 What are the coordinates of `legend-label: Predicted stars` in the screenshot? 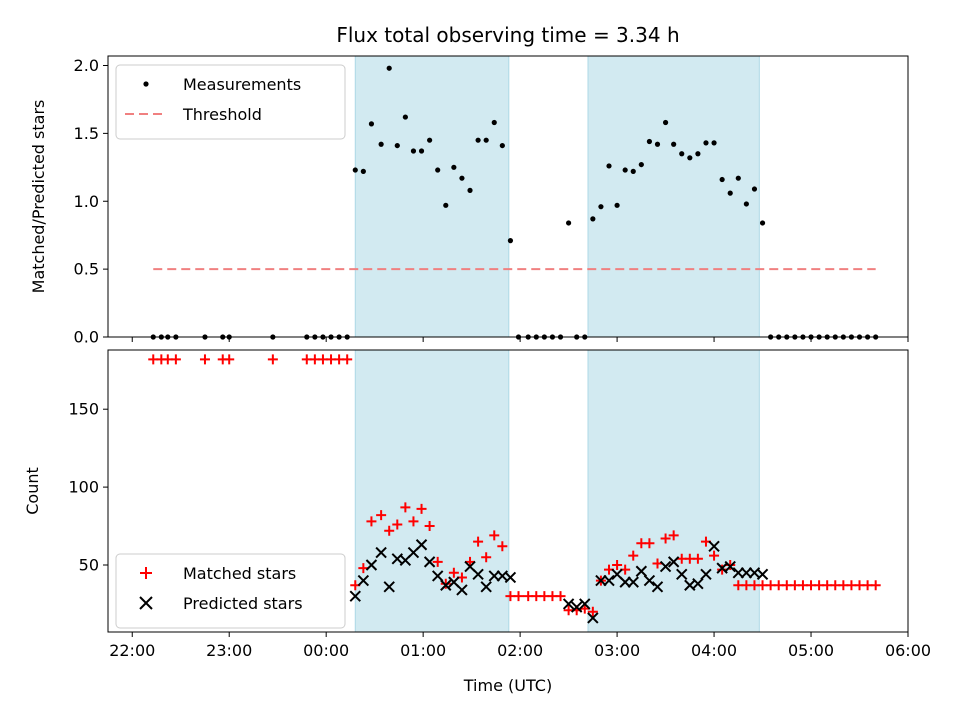 It's located at (243, 603).